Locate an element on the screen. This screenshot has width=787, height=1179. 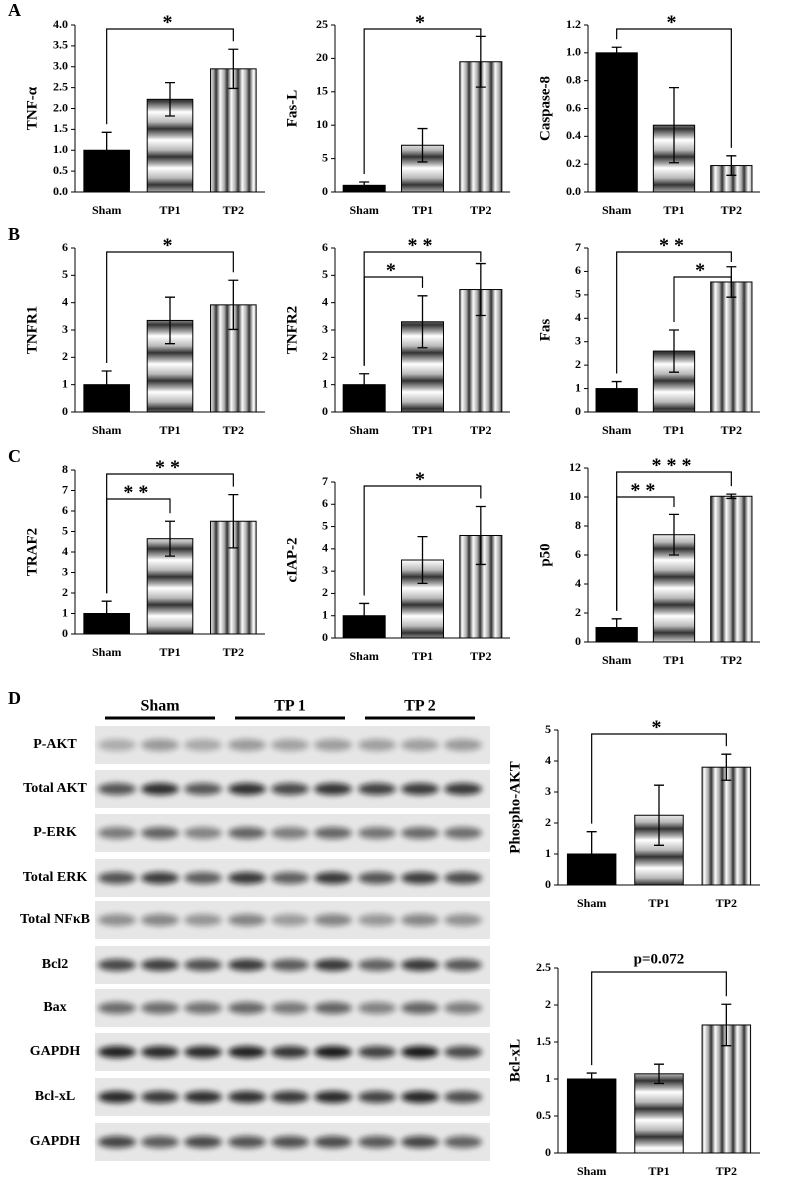
y-axis-title: Caspase-8 is located at coordinates (545, 108).